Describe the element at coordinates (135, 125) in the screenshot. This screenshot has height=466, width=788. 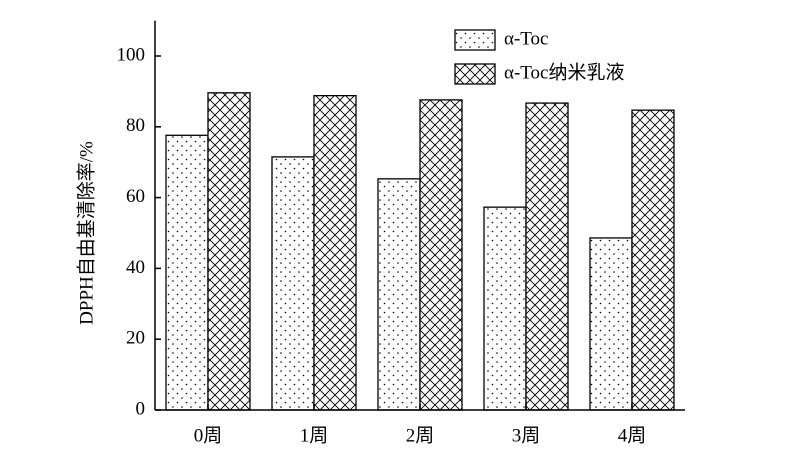
I see `y-tick-label: 80` at that location.